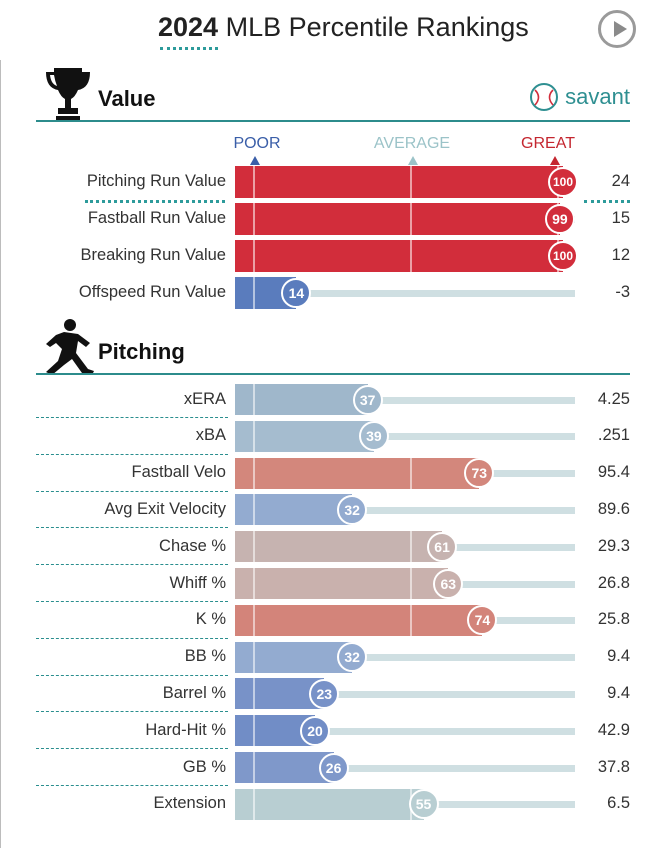 The height and width of the screenshot is (848, 652). I want to click on stat-value: 4.25, so click(613, 398).